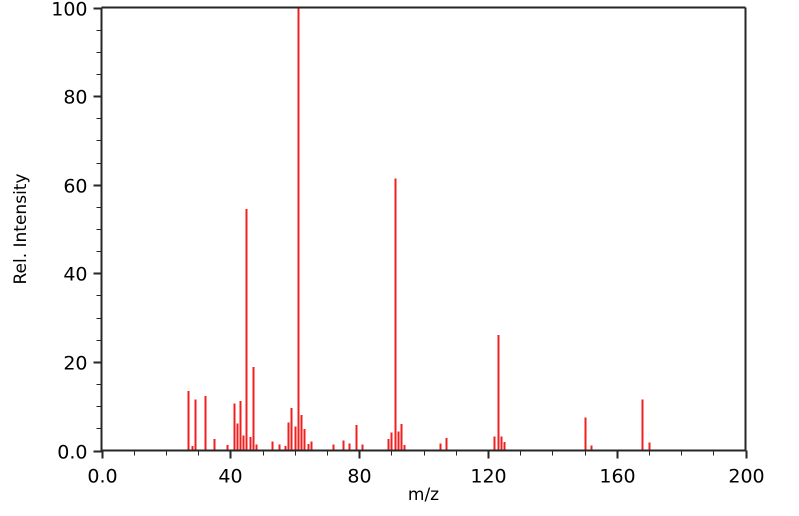 Image resolution: width=799 pixels, height=516 pixels. What do you see at coordinates (230, 477) in the screenshot?
I see `x-tick-label: 40` at bounding box center [230, 477].